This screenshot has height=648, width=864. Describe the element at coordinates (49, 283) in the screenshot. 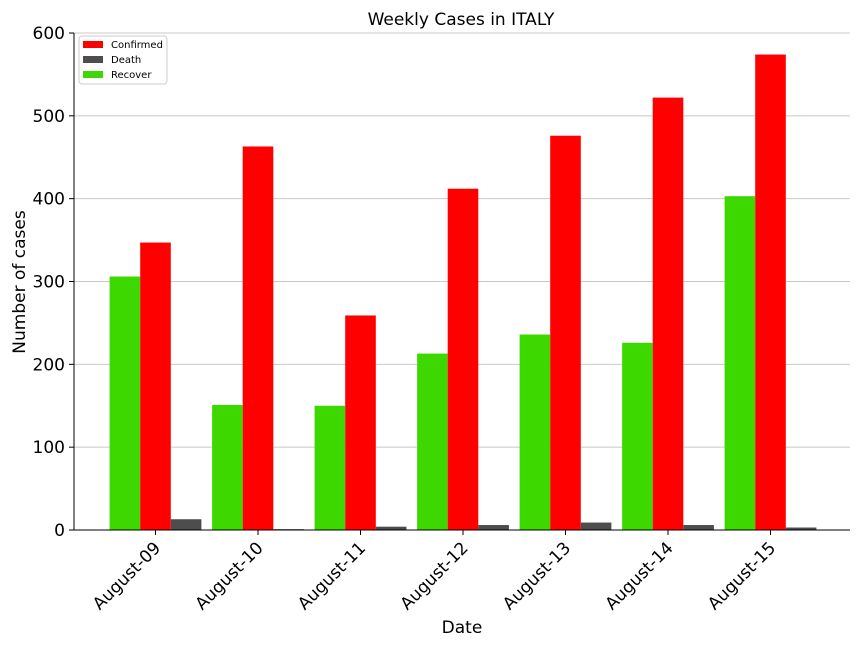

I see `y-tick-label: 300` at that location.